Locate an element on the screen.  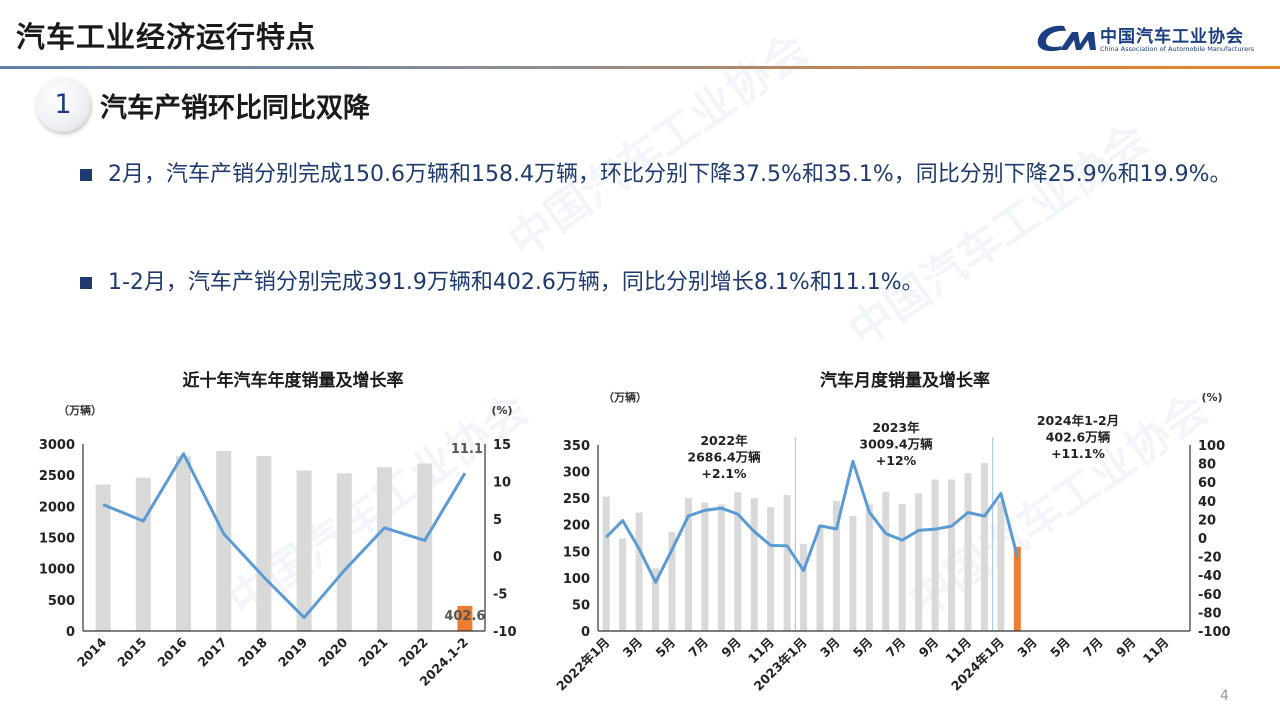
y-tick-label: 100 is located at coordinates (576, 579).